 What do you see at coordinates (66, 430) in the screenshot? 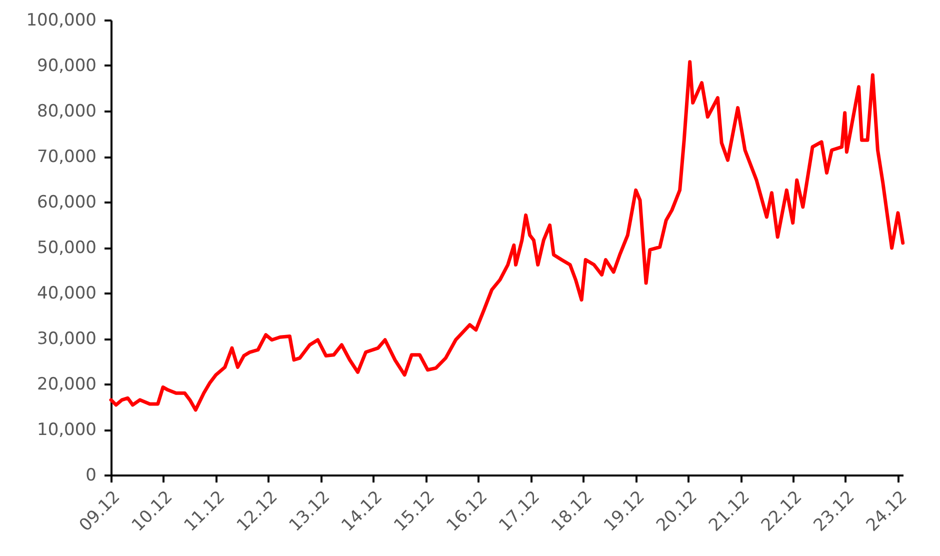
I see `y-tick-label: 10,000` at bounding box center [66, 430].